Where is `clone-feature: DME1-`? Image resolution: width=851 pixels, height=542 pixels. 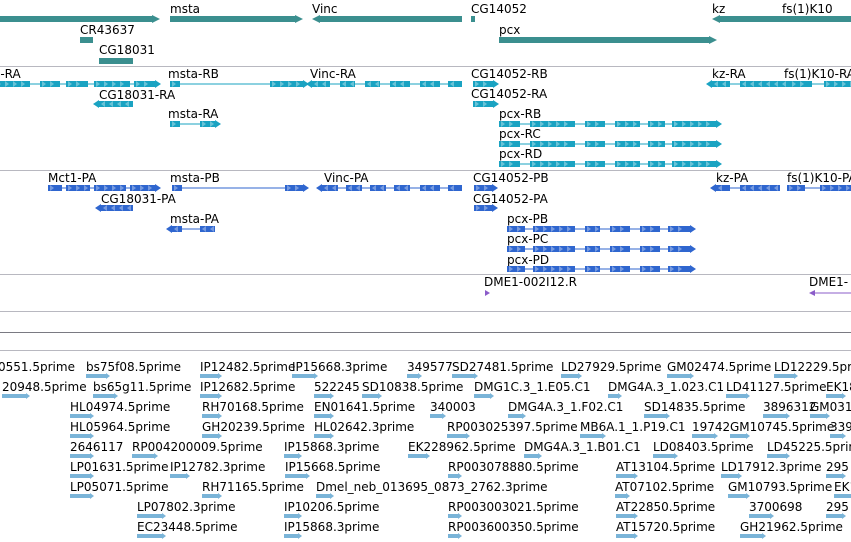
clone-feature: DME1- is located at coordinates (830, 285).